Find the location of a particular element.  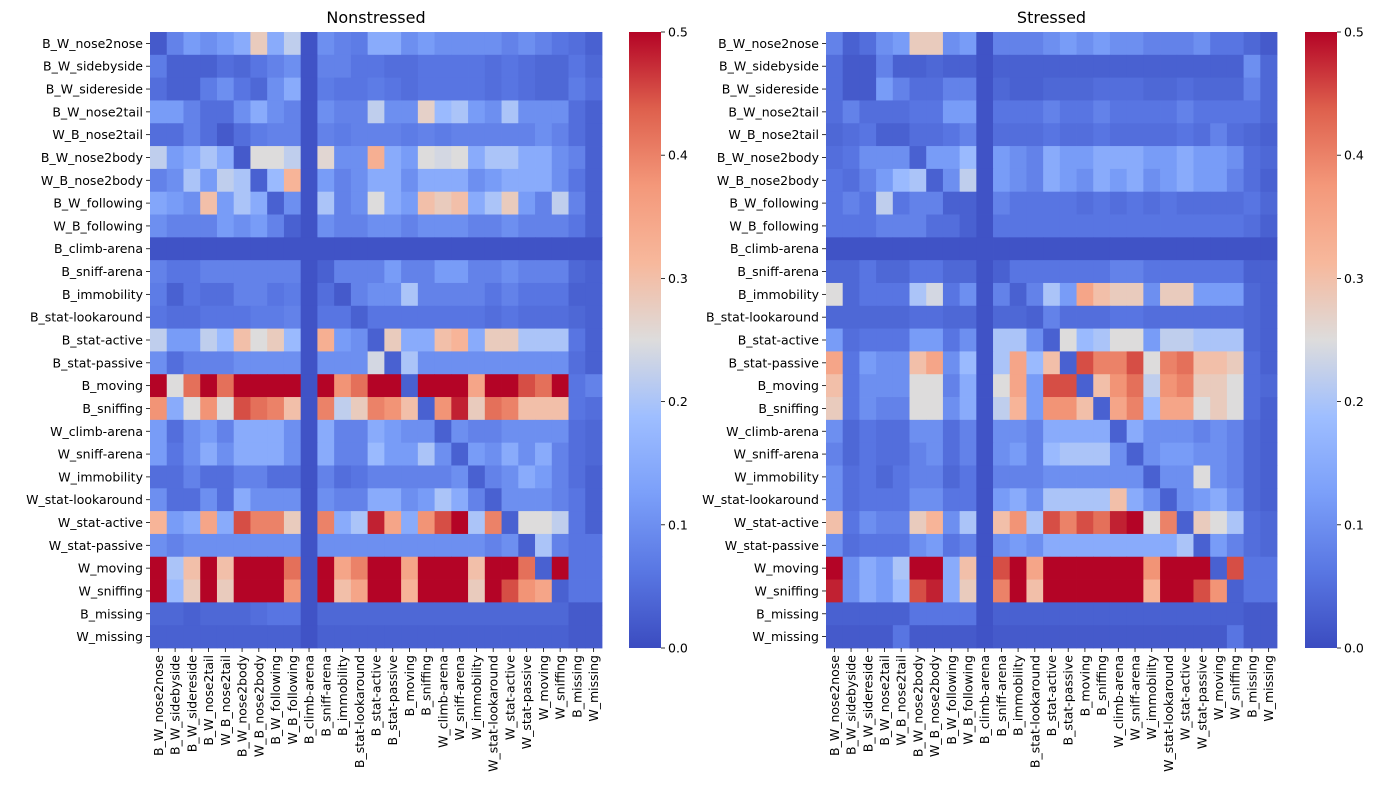

x-tick-label: W_moving is located at coordinates (1218, 687).